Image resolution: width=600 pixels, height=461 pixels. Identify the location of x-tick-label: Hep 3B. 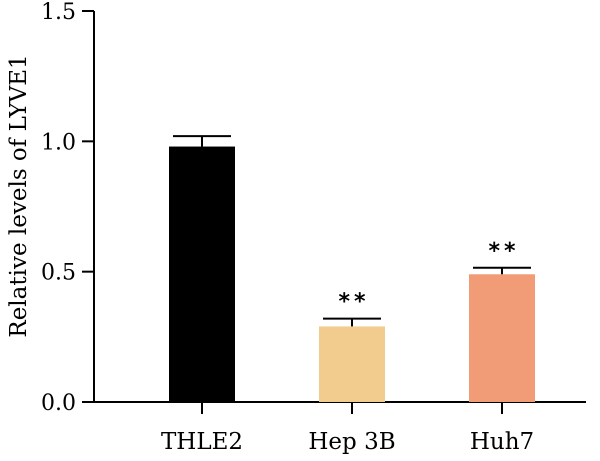
(351, 442).